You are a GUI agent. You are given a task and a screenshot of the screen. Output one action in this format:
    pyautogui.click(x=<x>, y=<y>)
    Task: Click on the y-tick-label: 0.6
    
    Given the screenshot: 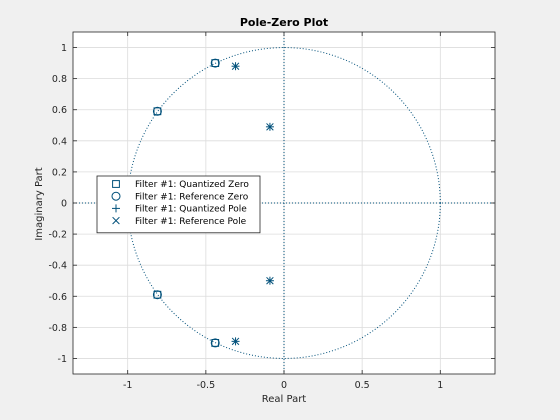 What is the action you would take?
    pyautogui.click(x=59, y=110)
    